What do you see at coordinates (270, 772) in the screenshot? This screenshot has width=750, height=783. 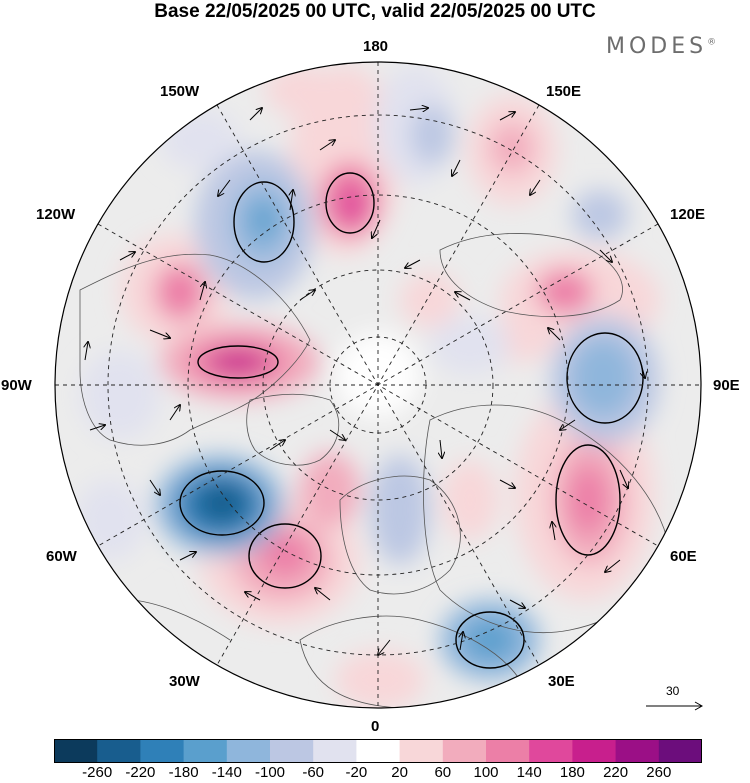 I see `colorbar-tick-label: -100` at bounding box center [270, 772].